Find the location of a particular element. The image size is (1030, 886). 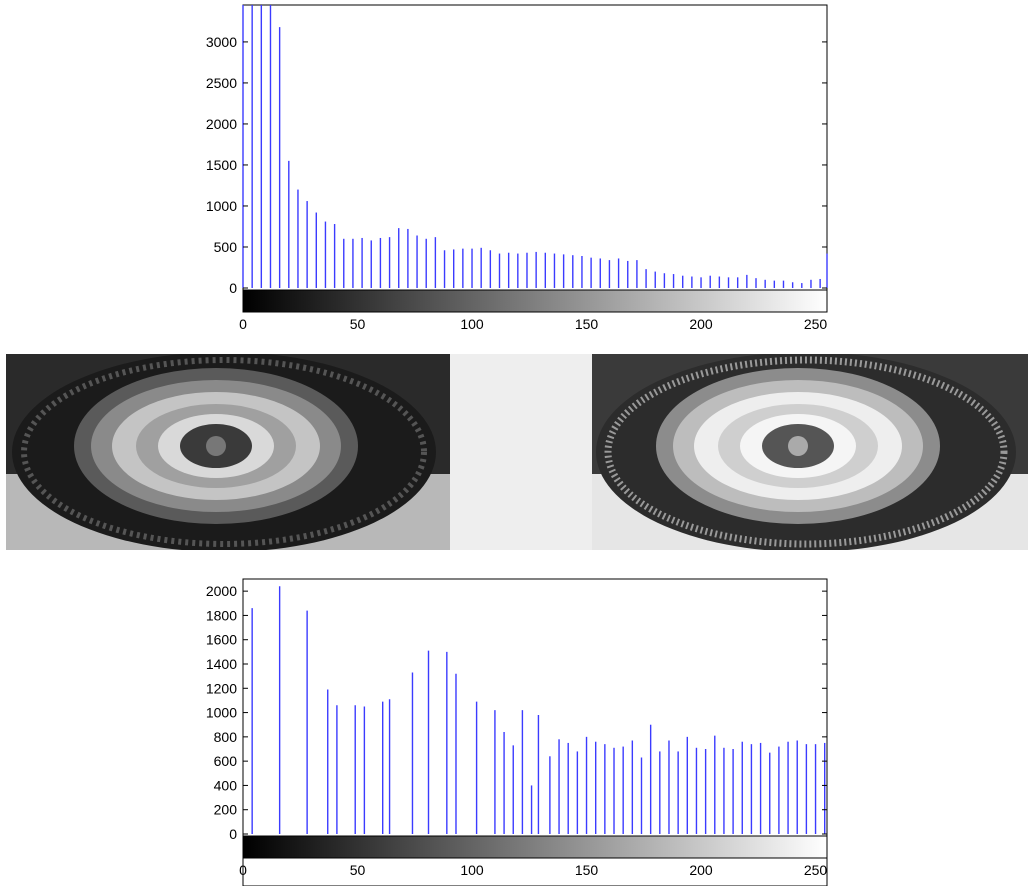

y-tick-label: 1800 is located at coordinates (221, 615).